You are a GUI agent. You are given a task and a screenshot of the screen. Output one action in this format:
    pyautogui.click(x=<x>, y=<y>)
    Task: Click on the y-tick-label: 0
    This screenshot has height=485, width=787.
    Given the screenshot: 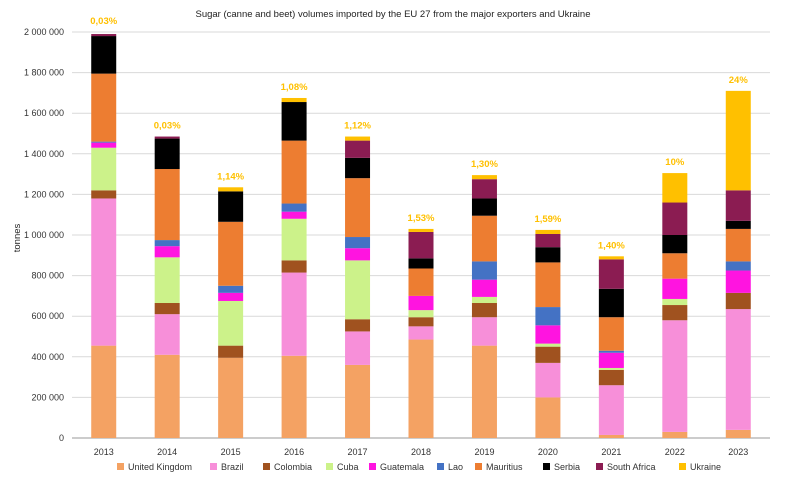 What is the action you would take?
    pyautogui.click(x=61, y=438)
    